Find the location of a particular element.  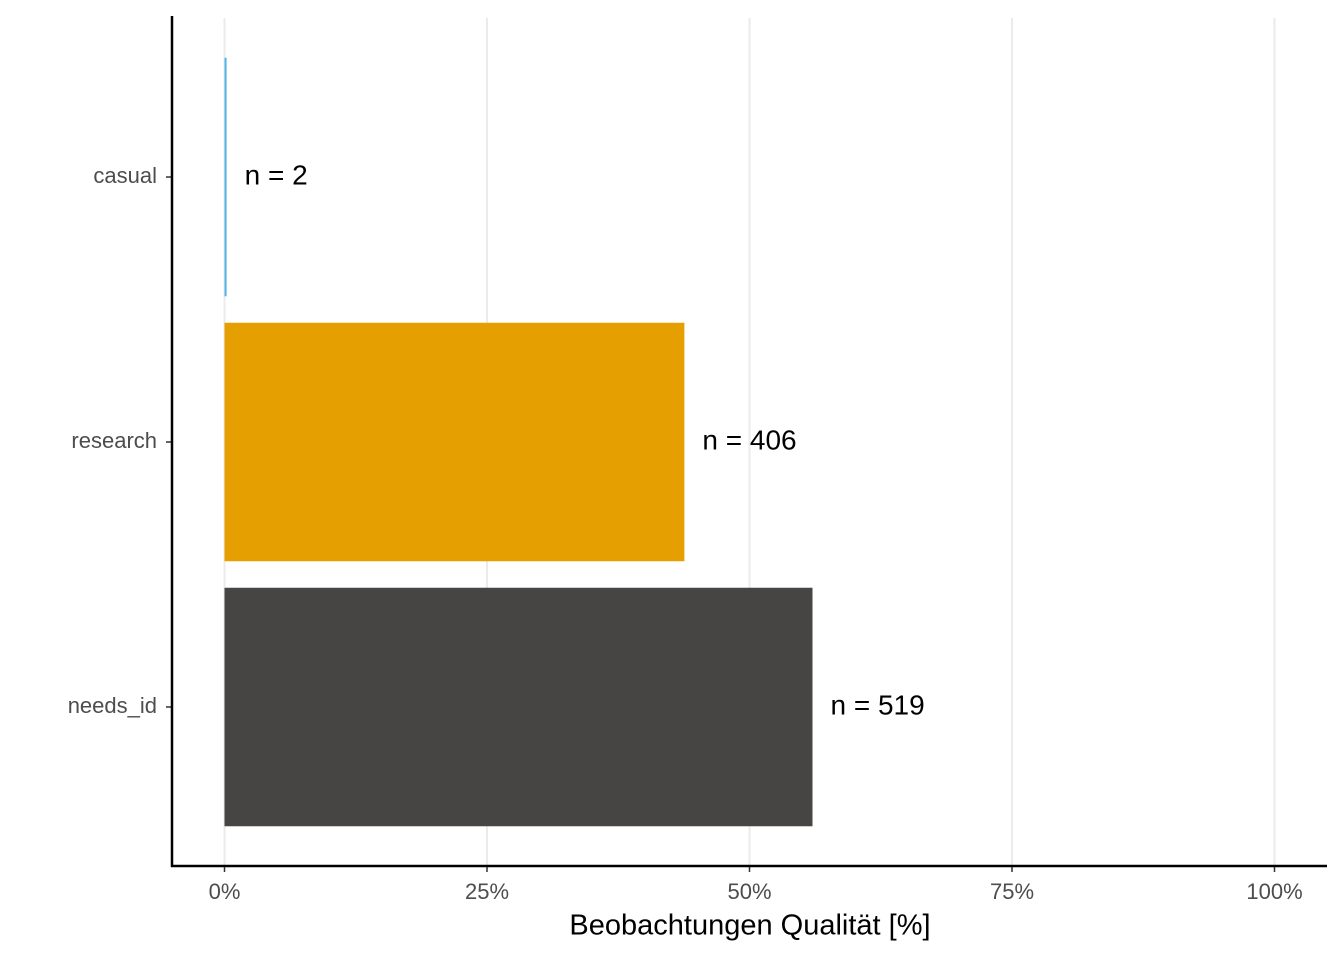

y-tick-label: research is located at coordinates (114, 440).